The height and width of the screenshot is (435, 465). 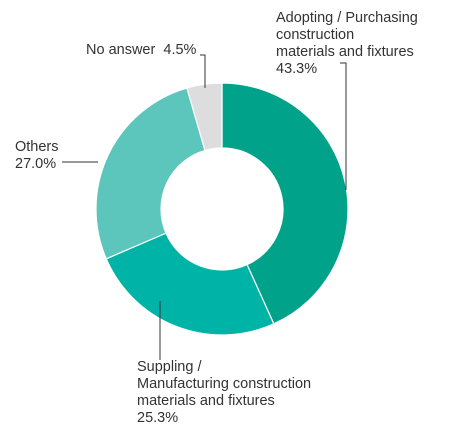 What do you see at coordinates (224, 384) in the screenshot?
I see `label-line: Manufacturing construction` at bounding box center [224, 384].